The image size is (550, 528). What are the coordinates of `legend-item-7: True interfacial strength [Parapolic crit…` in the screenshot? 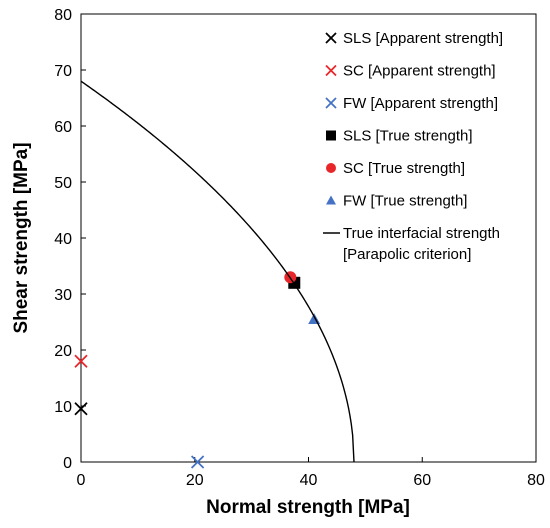 It's located at (411, 244).